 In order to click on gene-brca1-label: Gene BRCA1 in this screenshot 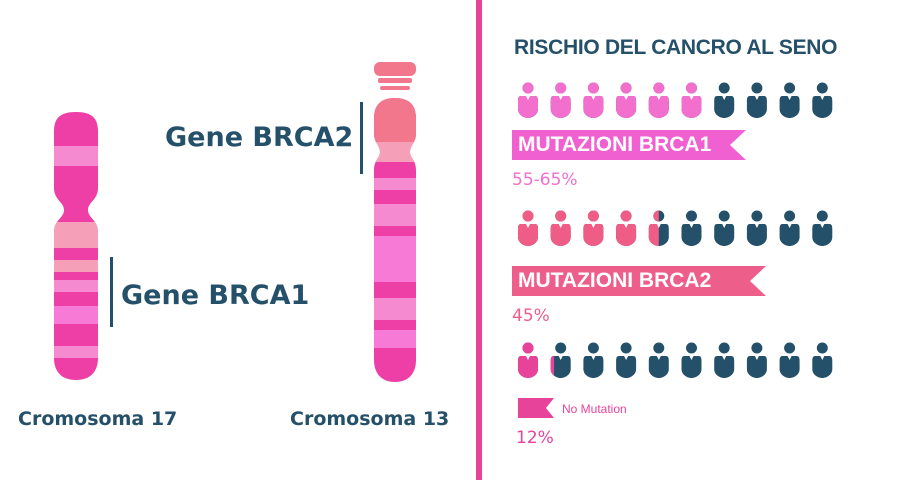, I will do `click(215, 295)`.